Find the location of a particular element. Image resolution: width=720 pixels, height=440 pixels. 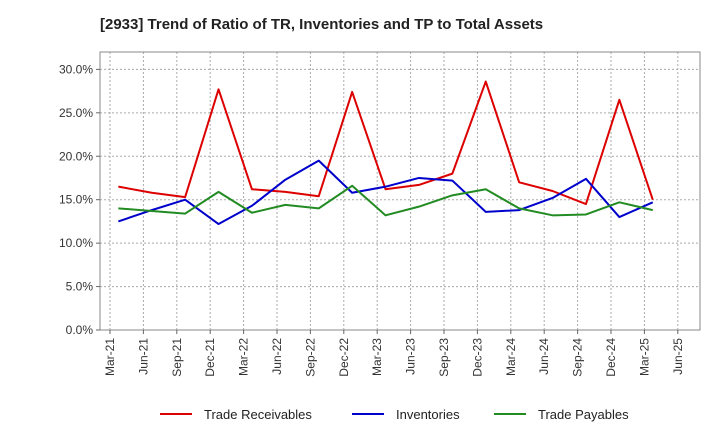

y-tick-label: 0.0% is located at coordinates (80, 330).